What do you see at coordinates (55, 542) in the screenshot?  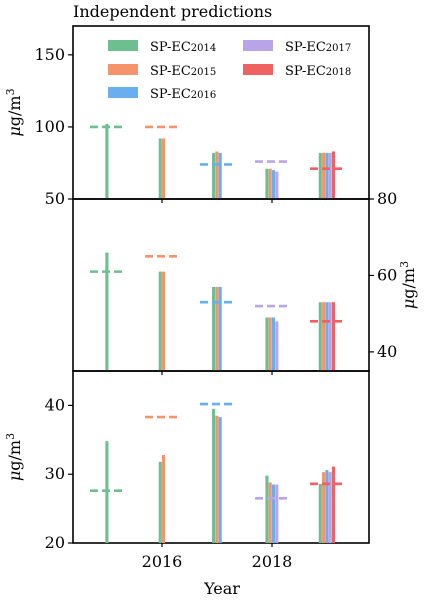 I see `y-tick-label: 20` at bounding box center [55, 542].